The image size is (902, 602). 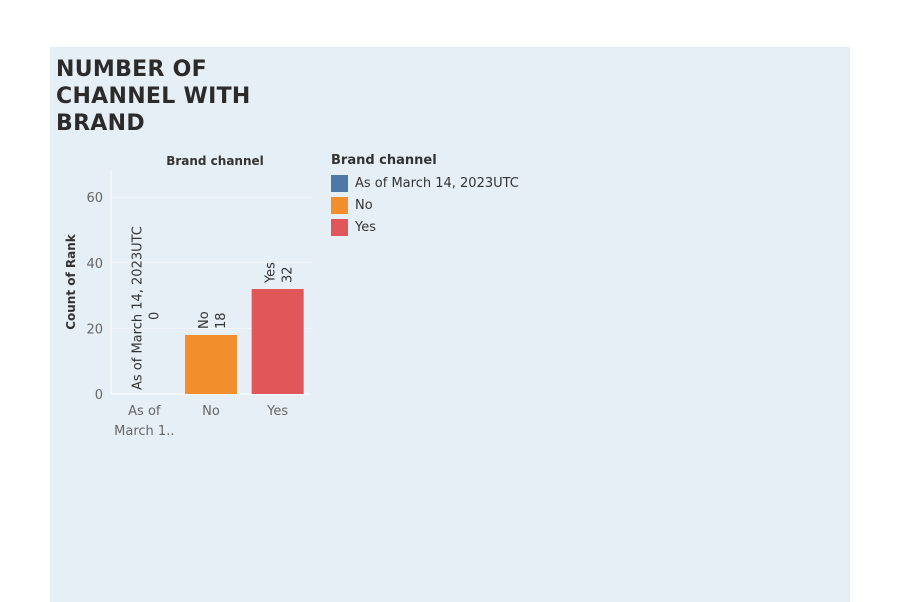 What do you see at coordinates (146, 308) in the screenshot?
I see `data-label-1: As of March 14, 2023UTC 0` at bounding box center [146, 308].